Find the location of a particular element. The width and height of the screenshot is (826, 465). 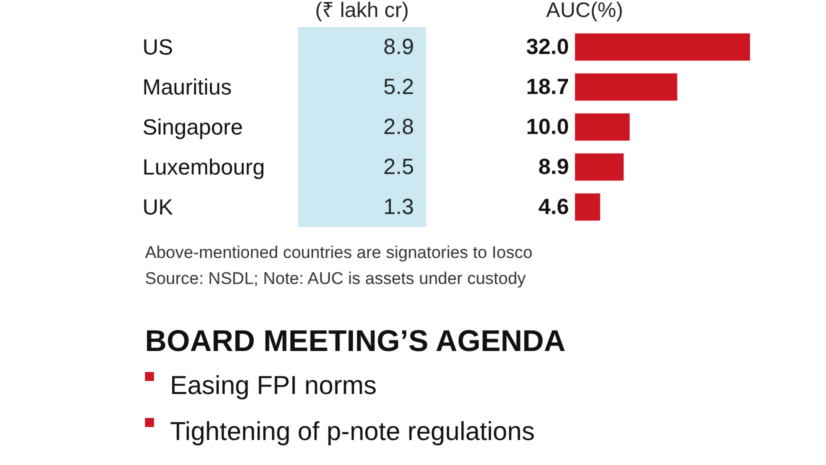

category-label: US is located at coordinates (158, 47).